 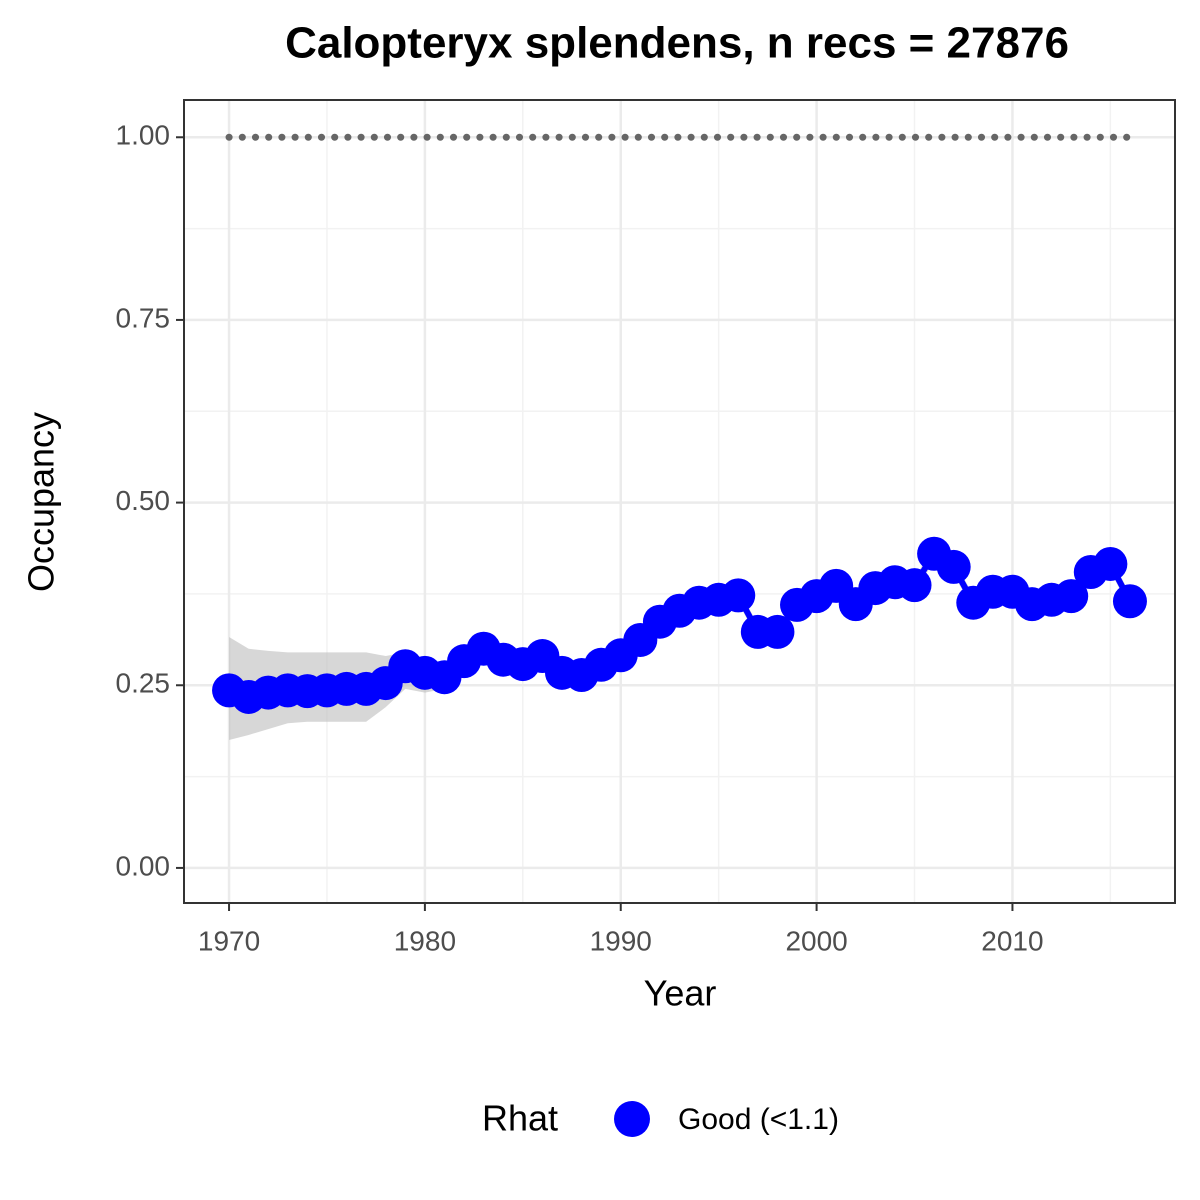 What do you see at coordinates (621, 940) in the screenshot?
I see `x-tick-label: 1990` at bounding box center [621, 940].